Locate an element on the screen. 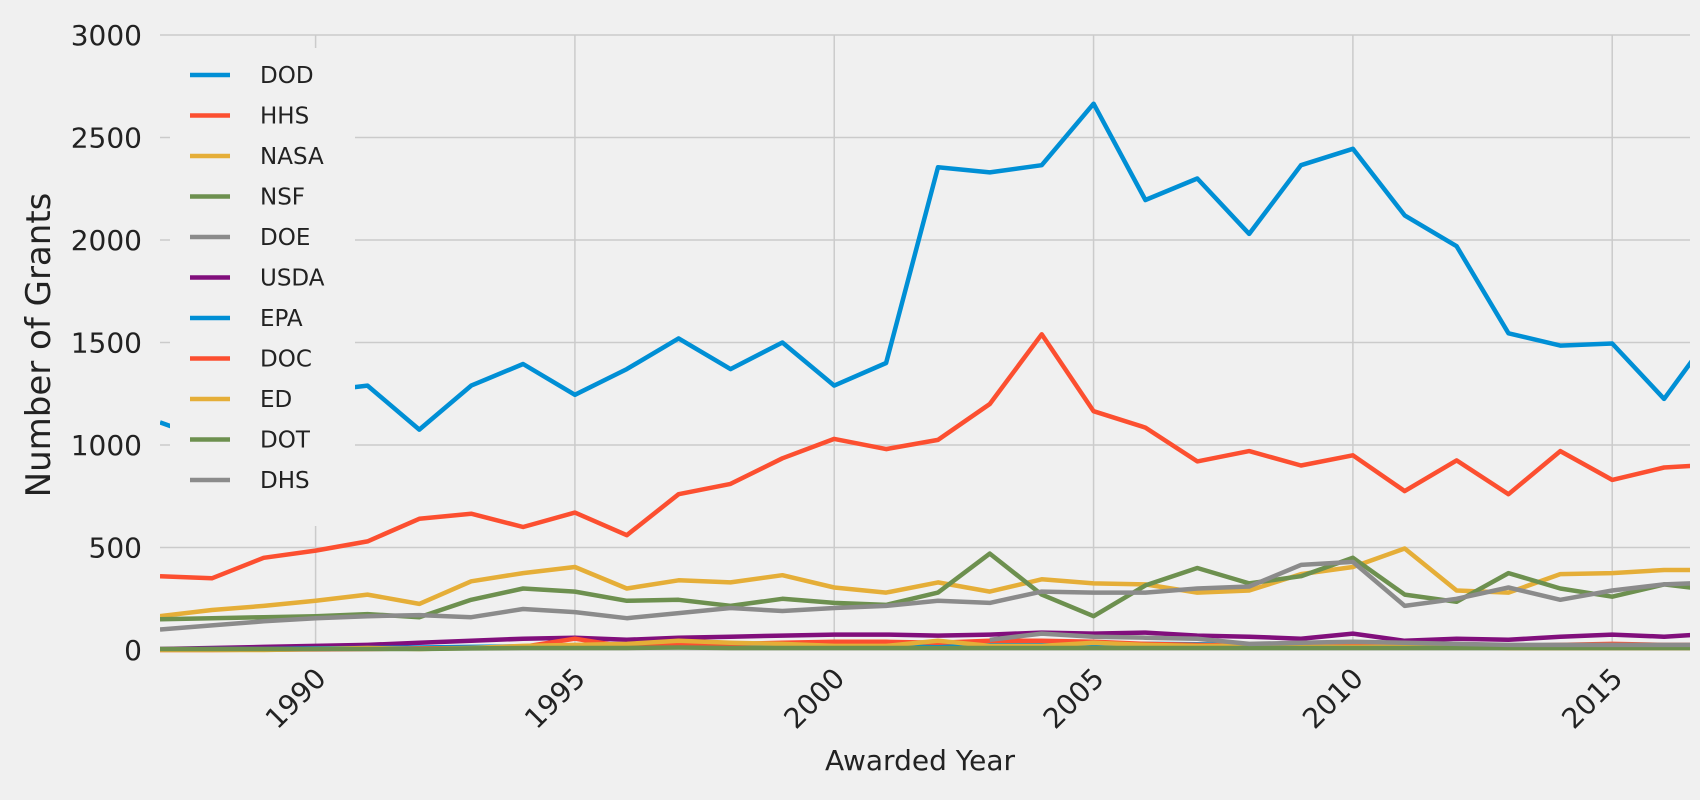  series-line-dhs is located at coordinates (1339, 639).